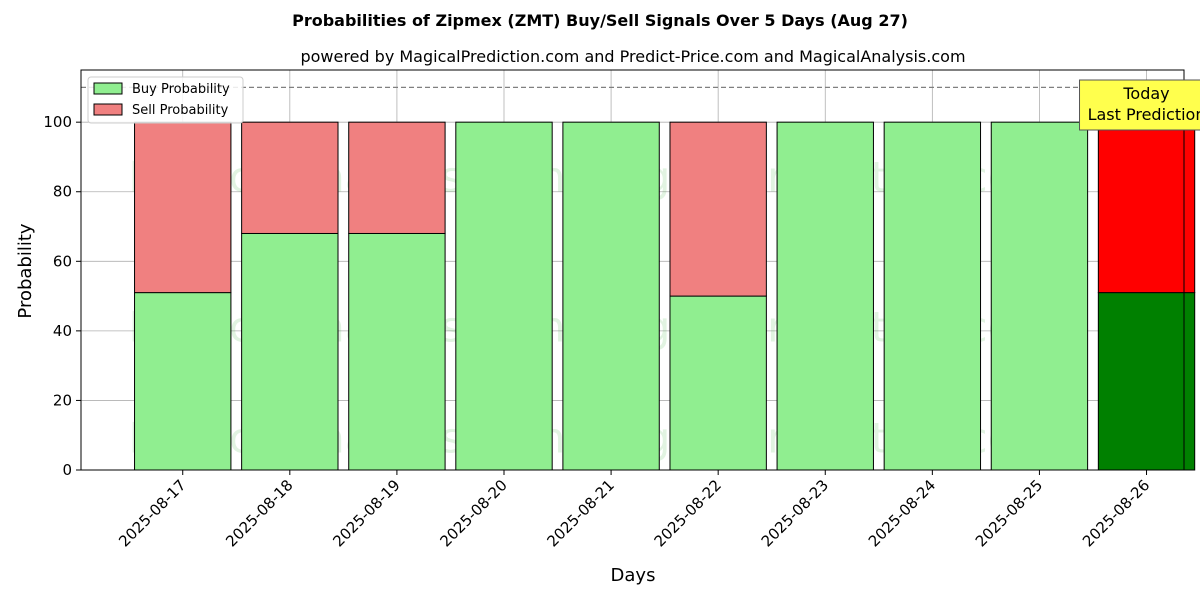 Image resolution: width=1200 pixels, height=600 pixels. Describe the element at coordinates (366, 513) in the screenshot. I see `x-tick-label: 2025-08-19` at that location.